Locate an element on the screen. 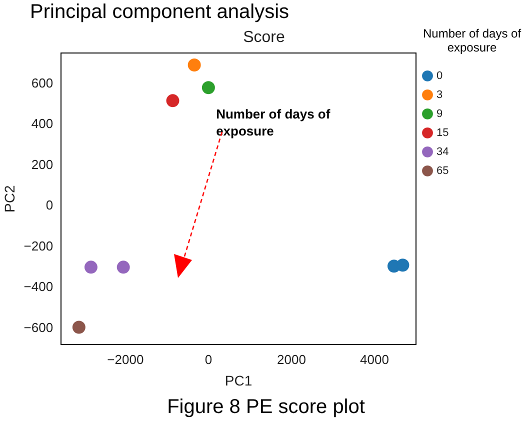  y-tick-label: −400 is located at coordinates (39, 286).